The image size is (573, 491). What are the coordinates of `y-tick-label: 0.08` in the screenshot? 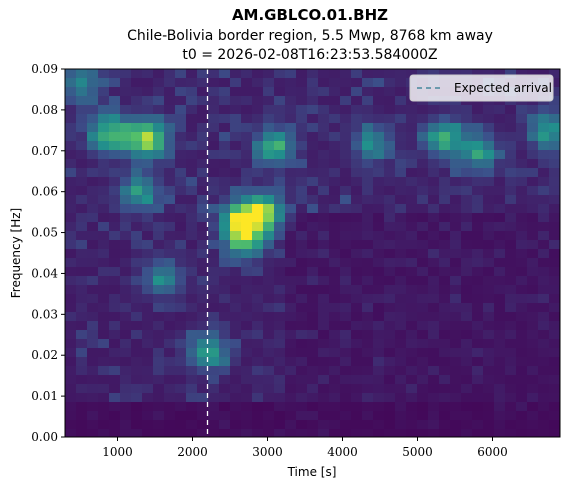 It's located at (44, 110).